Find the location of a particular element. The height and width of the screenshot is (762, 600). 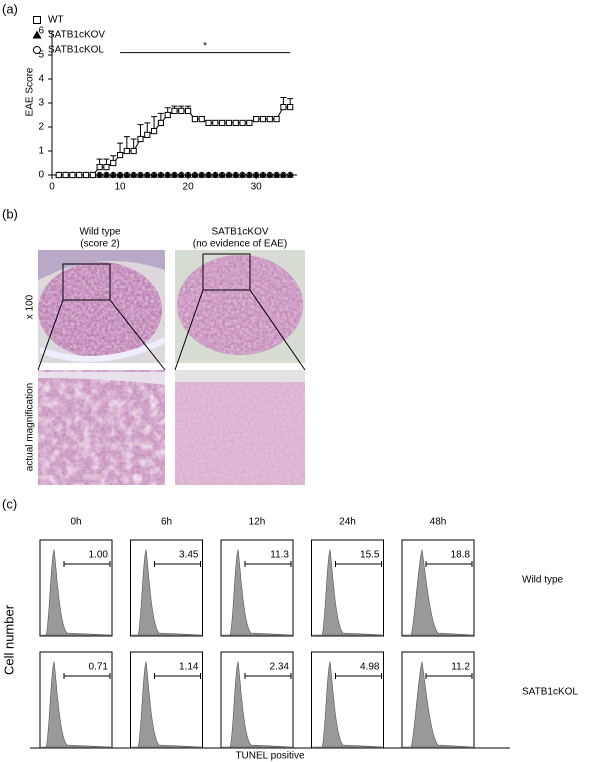

time-label: 0h is located at coordinates (75, 522).